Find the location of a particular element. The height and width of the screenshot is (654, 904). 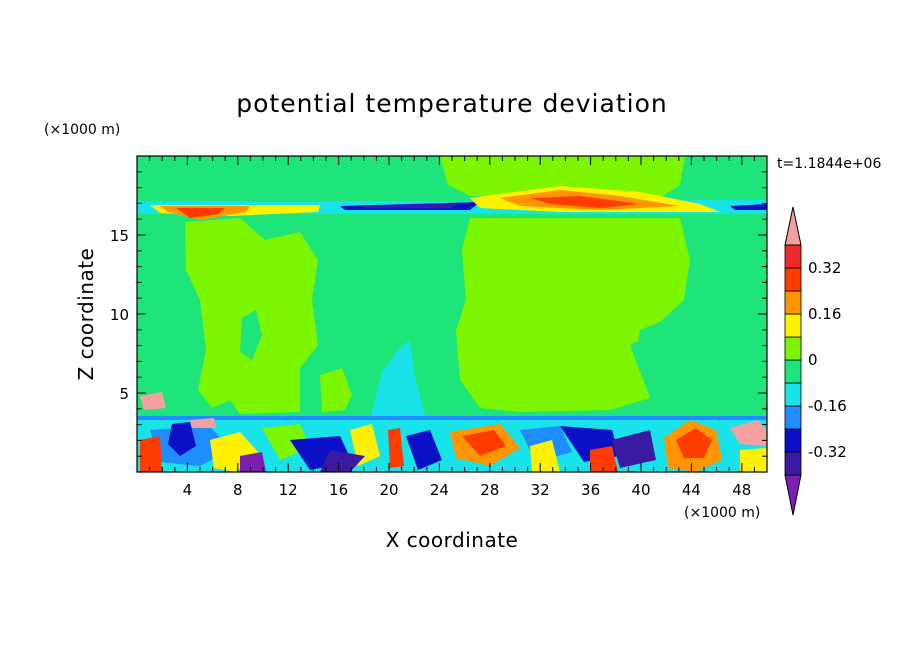

colorbar-label: -0.32 is located at coordinates (827, 452).